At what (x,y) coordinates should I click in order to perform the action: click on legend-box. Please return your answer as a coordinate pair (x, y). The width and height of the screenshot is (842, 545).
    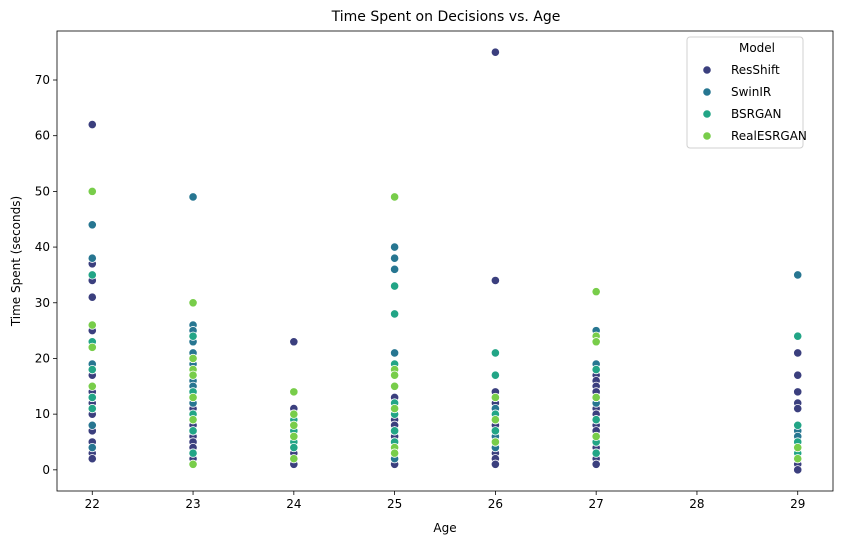
    Looking at the image, I should click on (745, 92).